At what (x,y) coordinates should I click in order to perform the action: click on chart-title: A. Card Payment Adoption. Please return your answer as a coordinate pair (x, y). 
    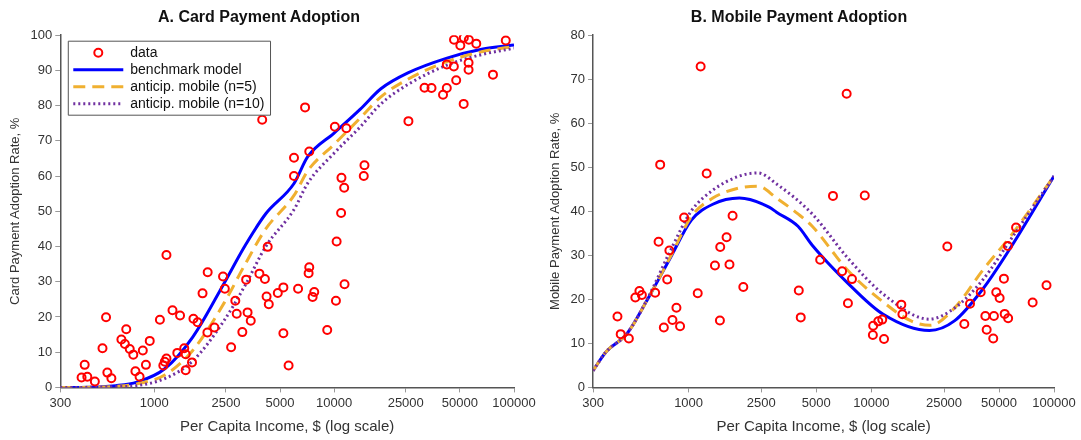
    Looking at the image, I should click on (259, 17).